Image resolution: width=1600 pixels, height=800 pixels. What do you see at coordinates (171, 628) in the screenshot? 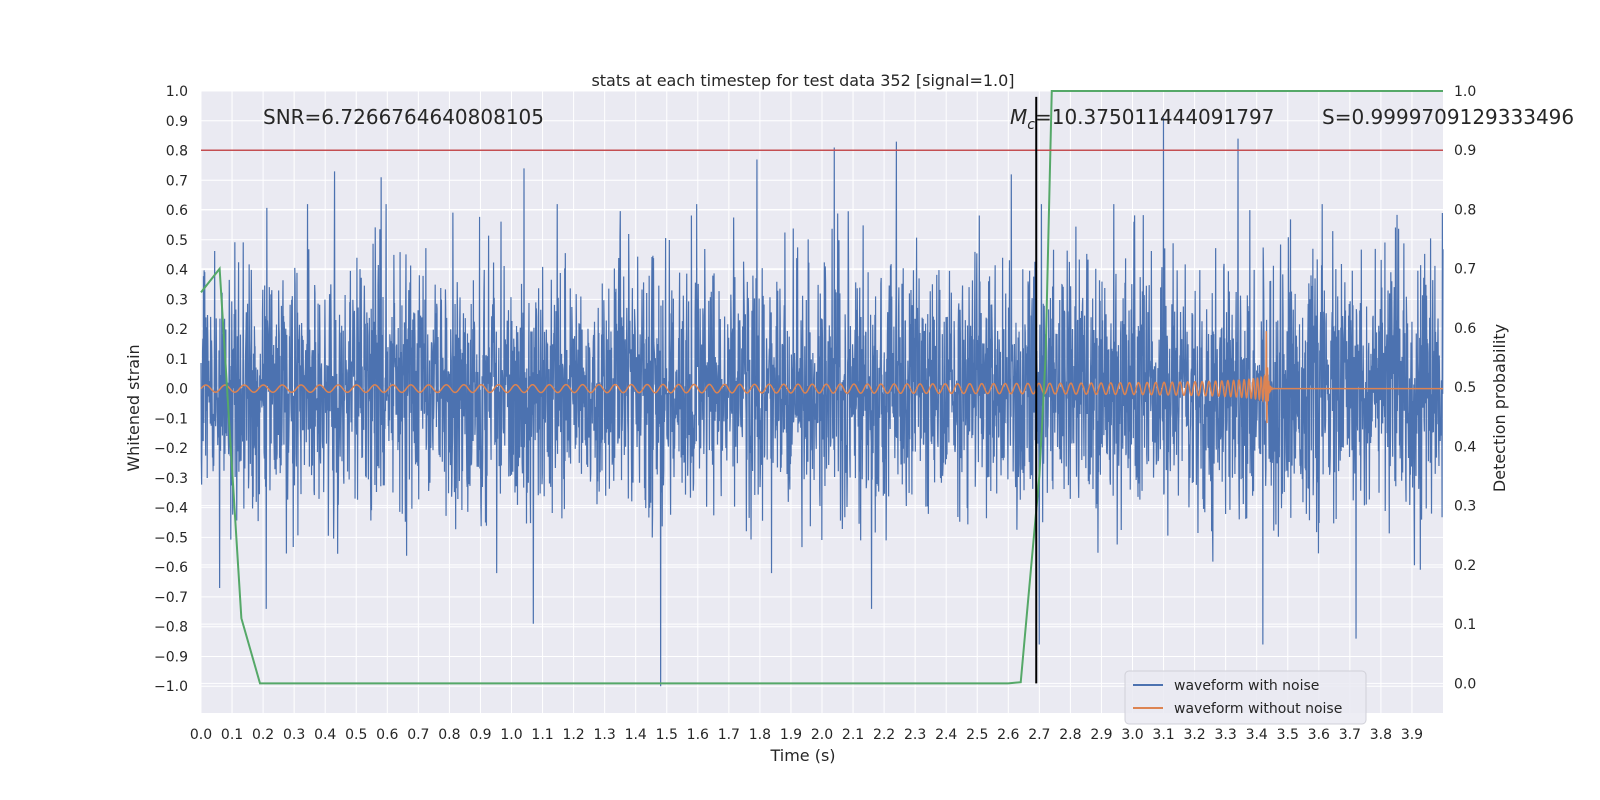
I see `y-tick-label: −0.8` at bounding box center [171, 628].